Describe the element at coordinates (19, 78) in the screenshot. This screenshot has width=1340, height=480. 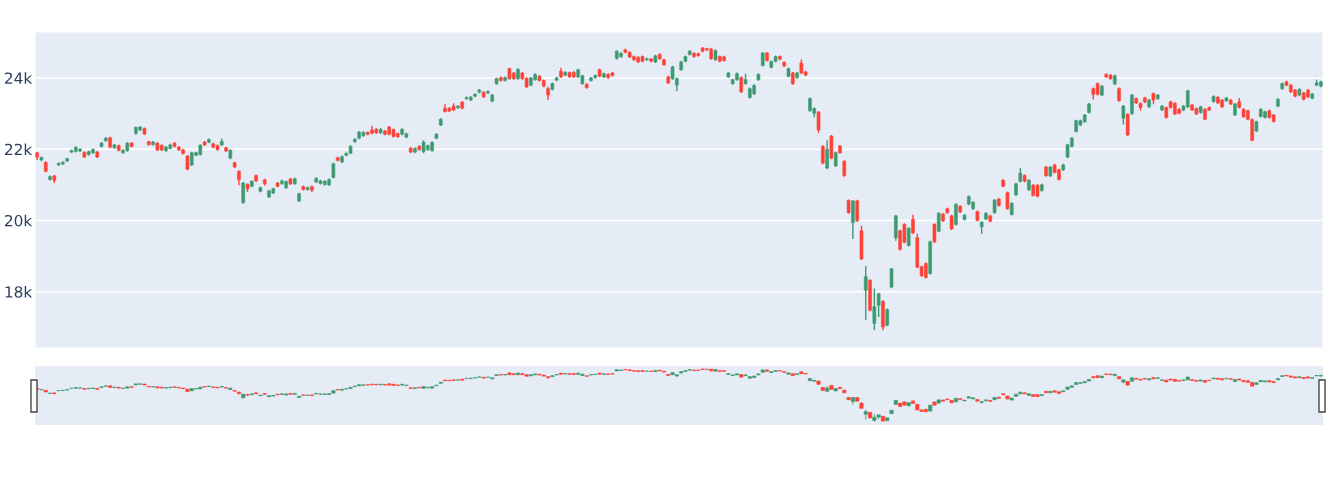
I see `y-tick-label: 24k` at that location.